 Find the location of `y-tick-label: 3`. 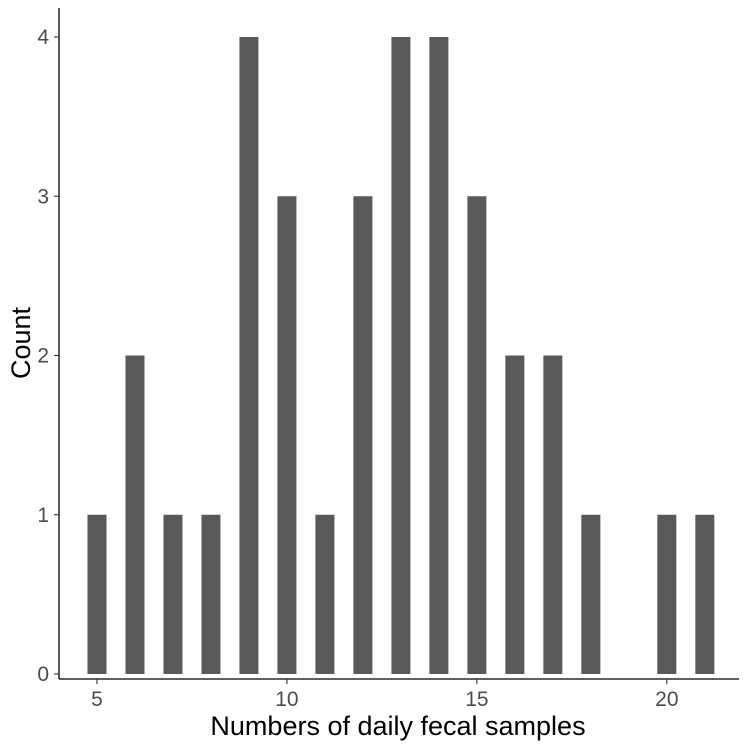

y-tick-label: 3 is located at coordinates (43, 196).